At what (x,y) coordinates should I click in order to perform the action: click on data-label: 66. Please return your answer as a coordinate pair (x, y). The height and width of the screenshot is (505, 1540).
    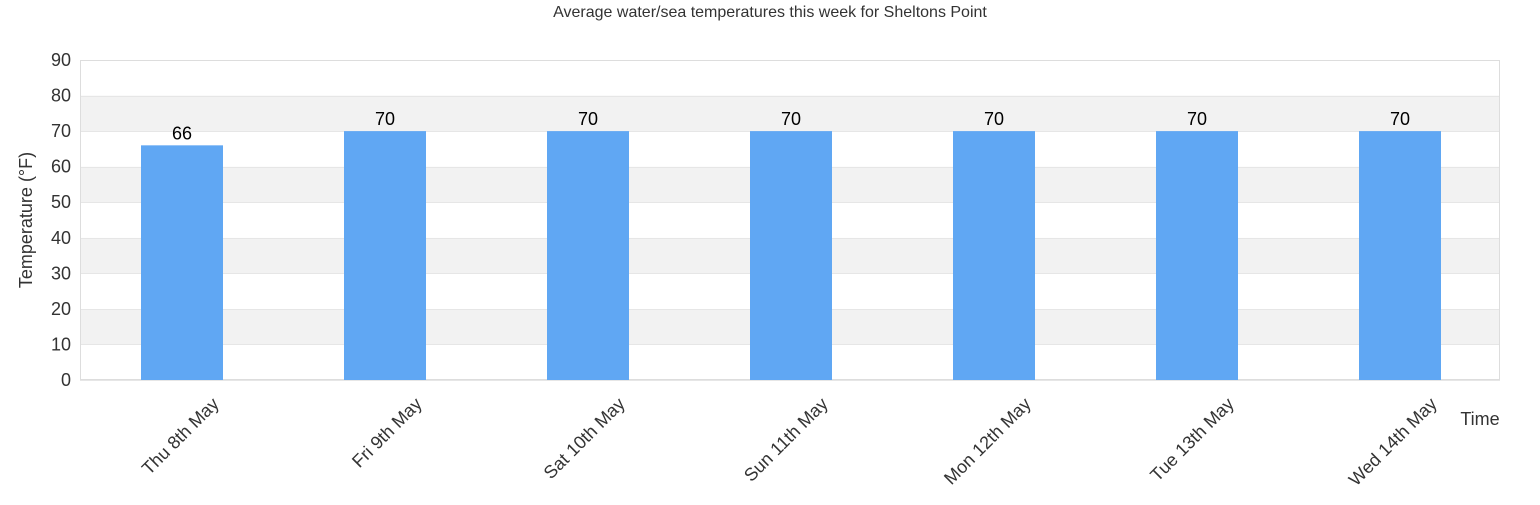
    Looking at the image, I should click on (182, 133).